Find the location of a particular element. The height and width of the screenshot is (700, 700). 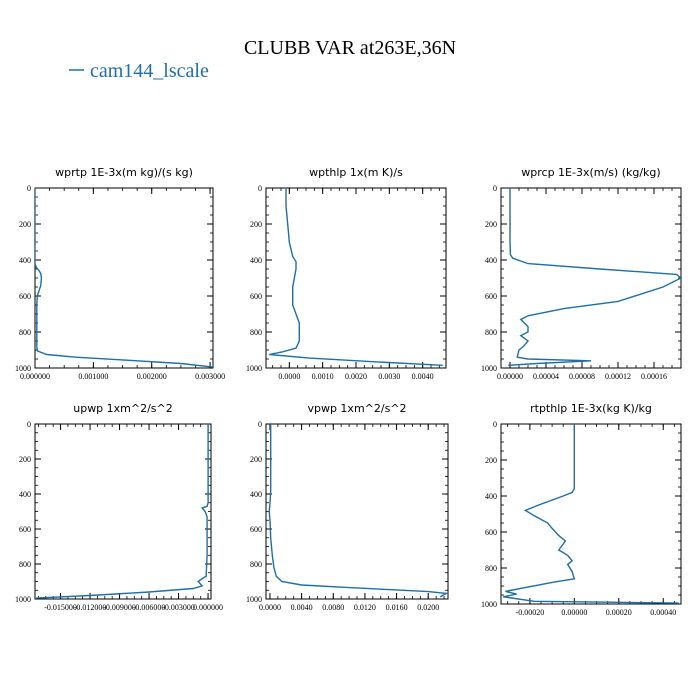

x-tick-label: -0.003000 is located at coordinates (178, 607).